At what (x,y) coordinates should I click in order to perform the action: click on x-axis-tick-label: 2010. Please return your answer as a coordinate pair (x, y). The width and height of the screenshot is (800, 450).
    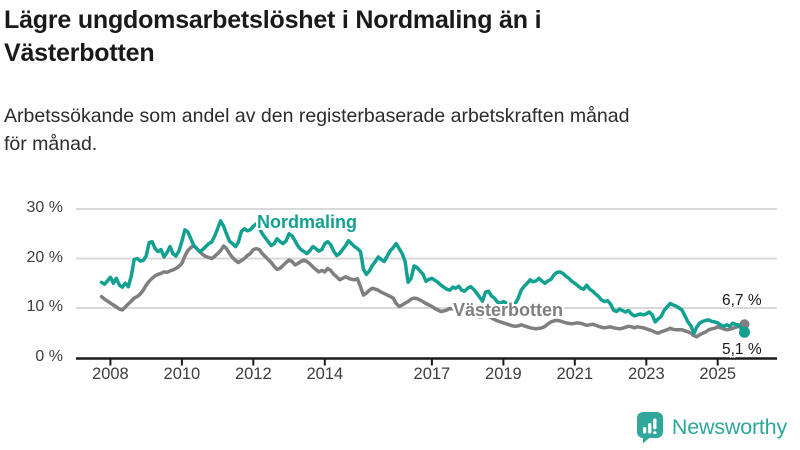
    Looking at the image, I should click on (182, 374).